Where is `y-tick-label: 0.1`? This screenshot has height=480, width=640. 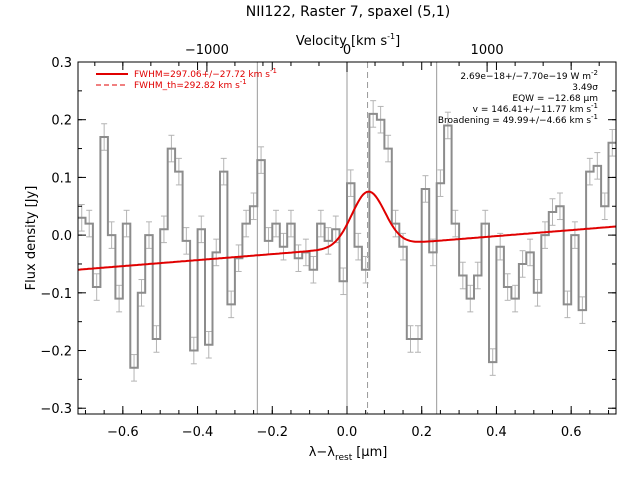
y-tick-label: 0.1 is located at coordinates (61, 178).